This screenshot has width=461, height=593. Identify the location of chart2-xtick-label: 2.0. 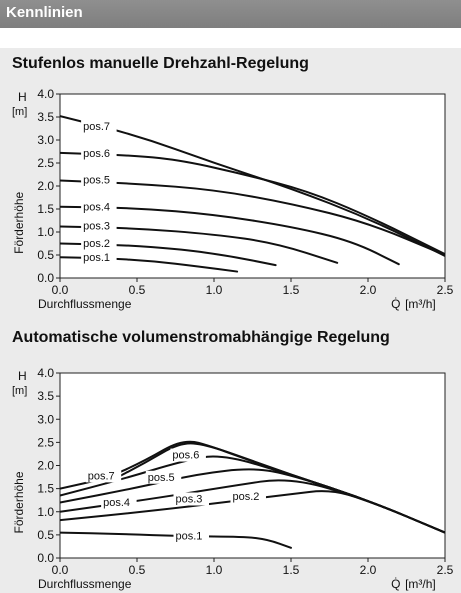
(368, 570).